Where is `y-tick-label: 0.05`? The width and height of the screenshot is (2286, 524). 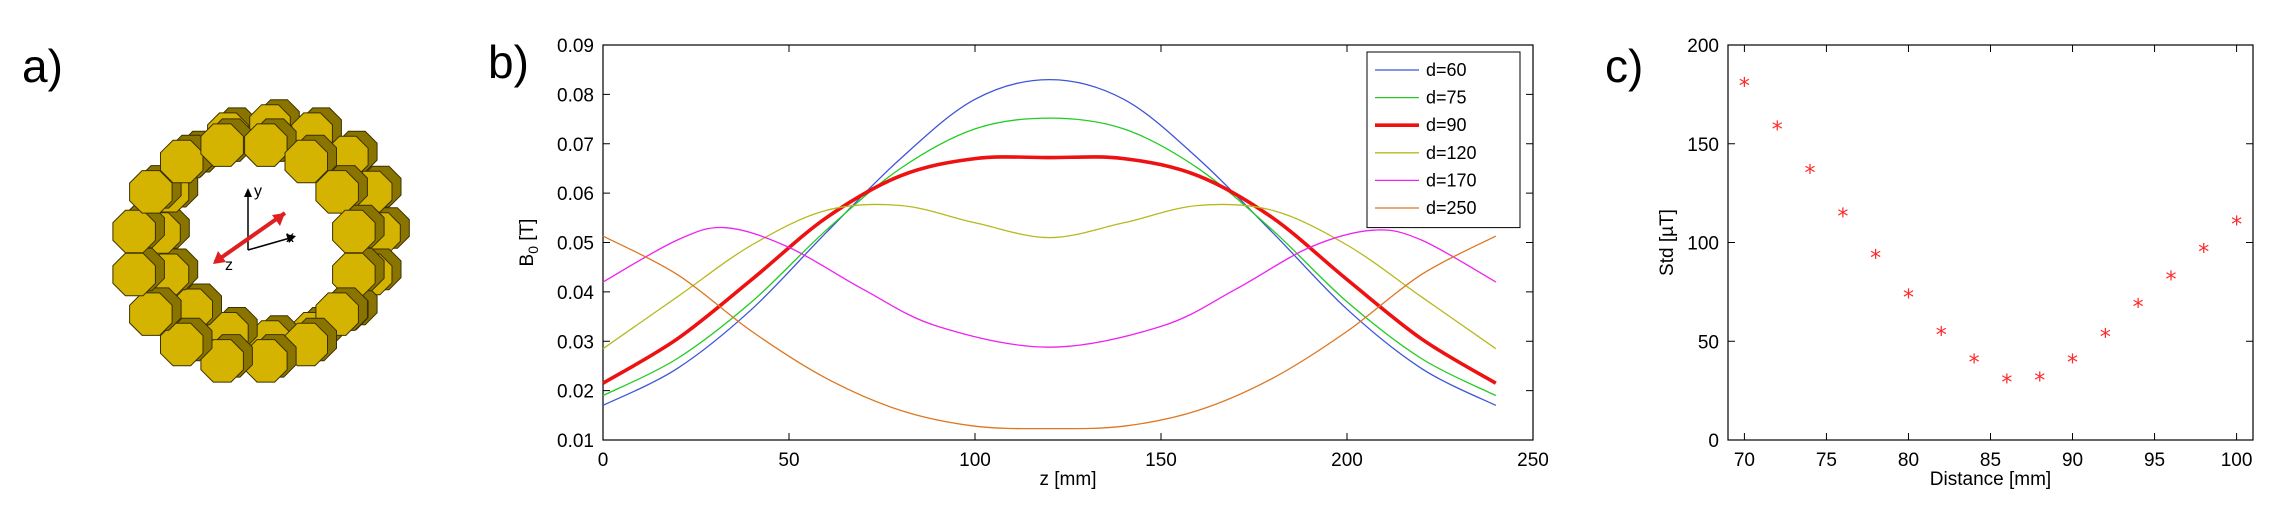 y-tick-label: 0.05 is located at coordinates (575, 244).